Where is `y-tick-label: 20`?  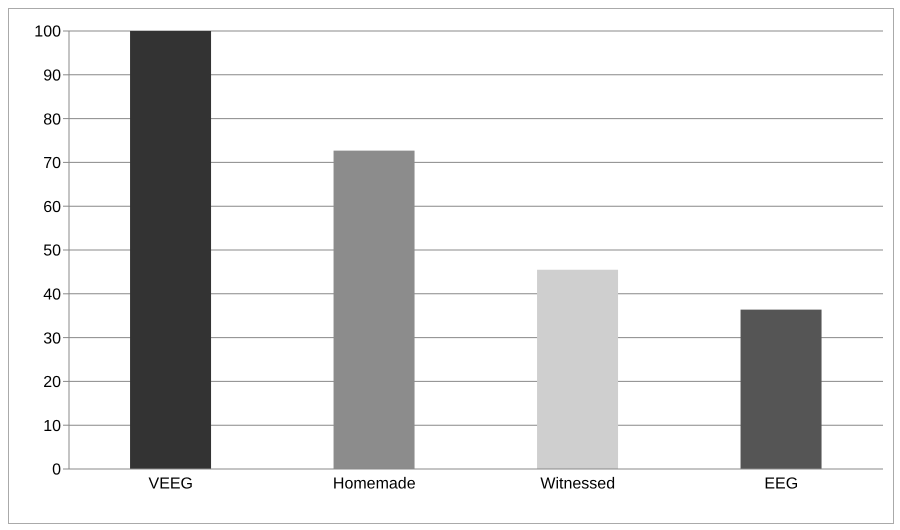
y-tick-label: 20 is located at coordinates (52, 383).